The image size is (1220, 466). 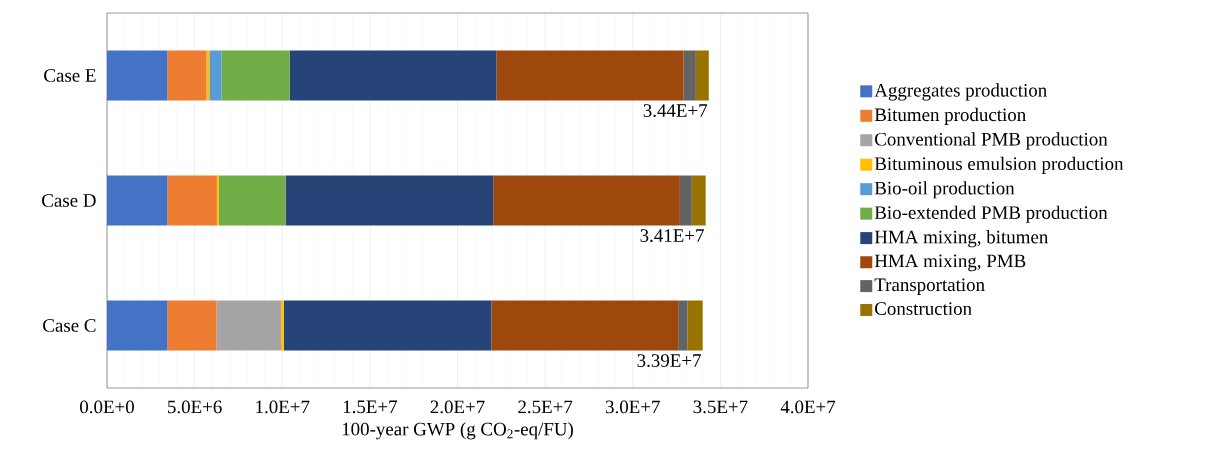 What do you see at coordinates (669, 360) in the screenshot?
I see `total-label: 3.39E+7` at bounding box center [669, 360].